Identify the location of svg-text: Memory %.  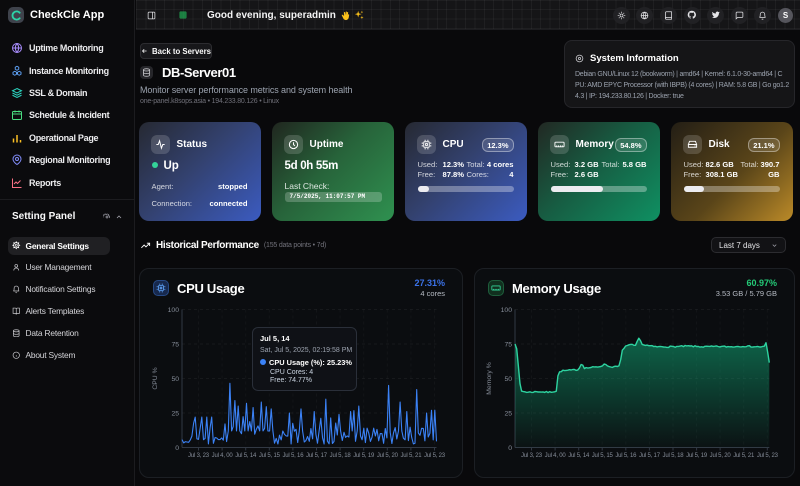
(489, 378).